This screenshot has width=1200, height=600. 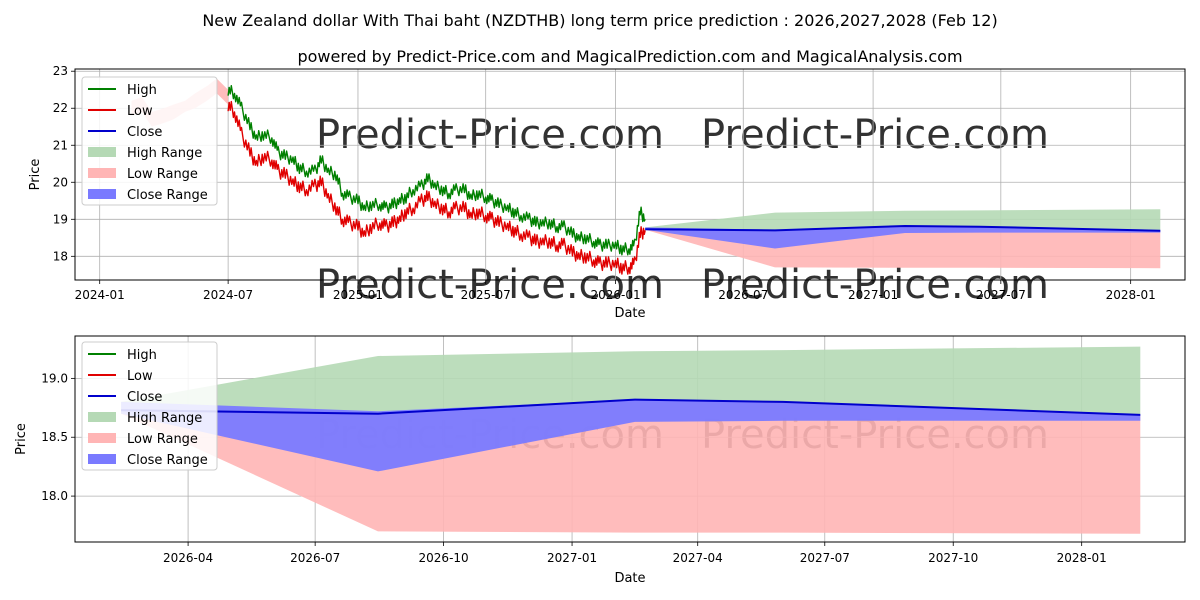 I want to click on y-tick-label: 21, so click(x=60, y=145).